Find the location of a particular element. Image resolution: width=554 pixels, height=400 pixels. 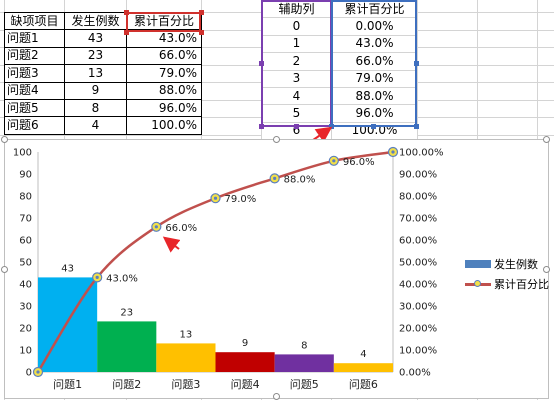

cell-item: 问题3 is located at coordinates (34, 73).